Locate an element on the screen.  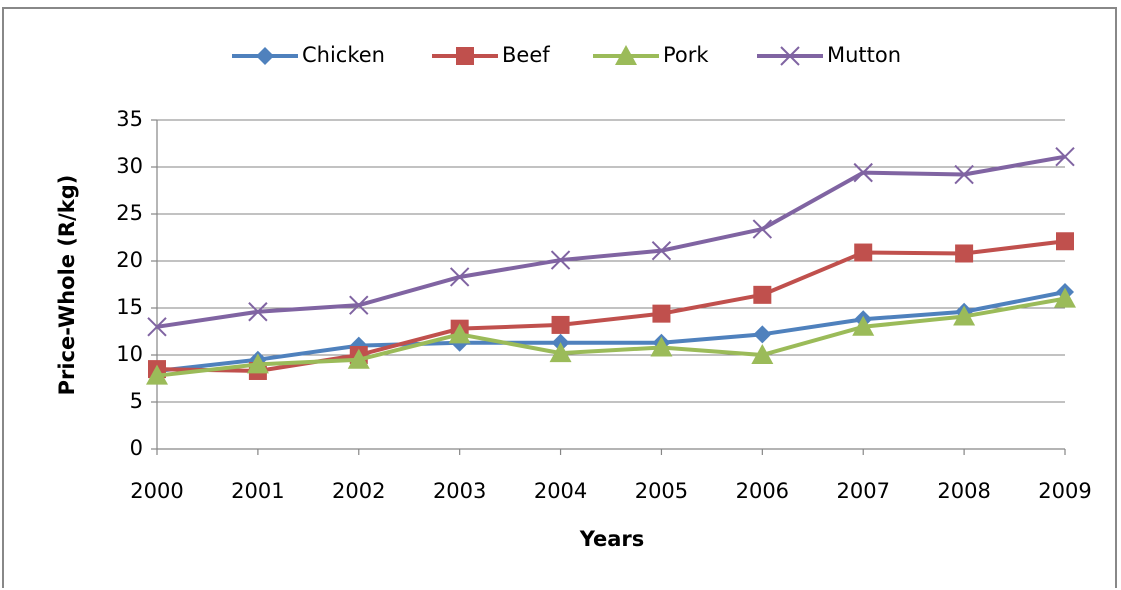
y-axis-title: Price-Whole (R/kg) is located at coordinates (67, 285).